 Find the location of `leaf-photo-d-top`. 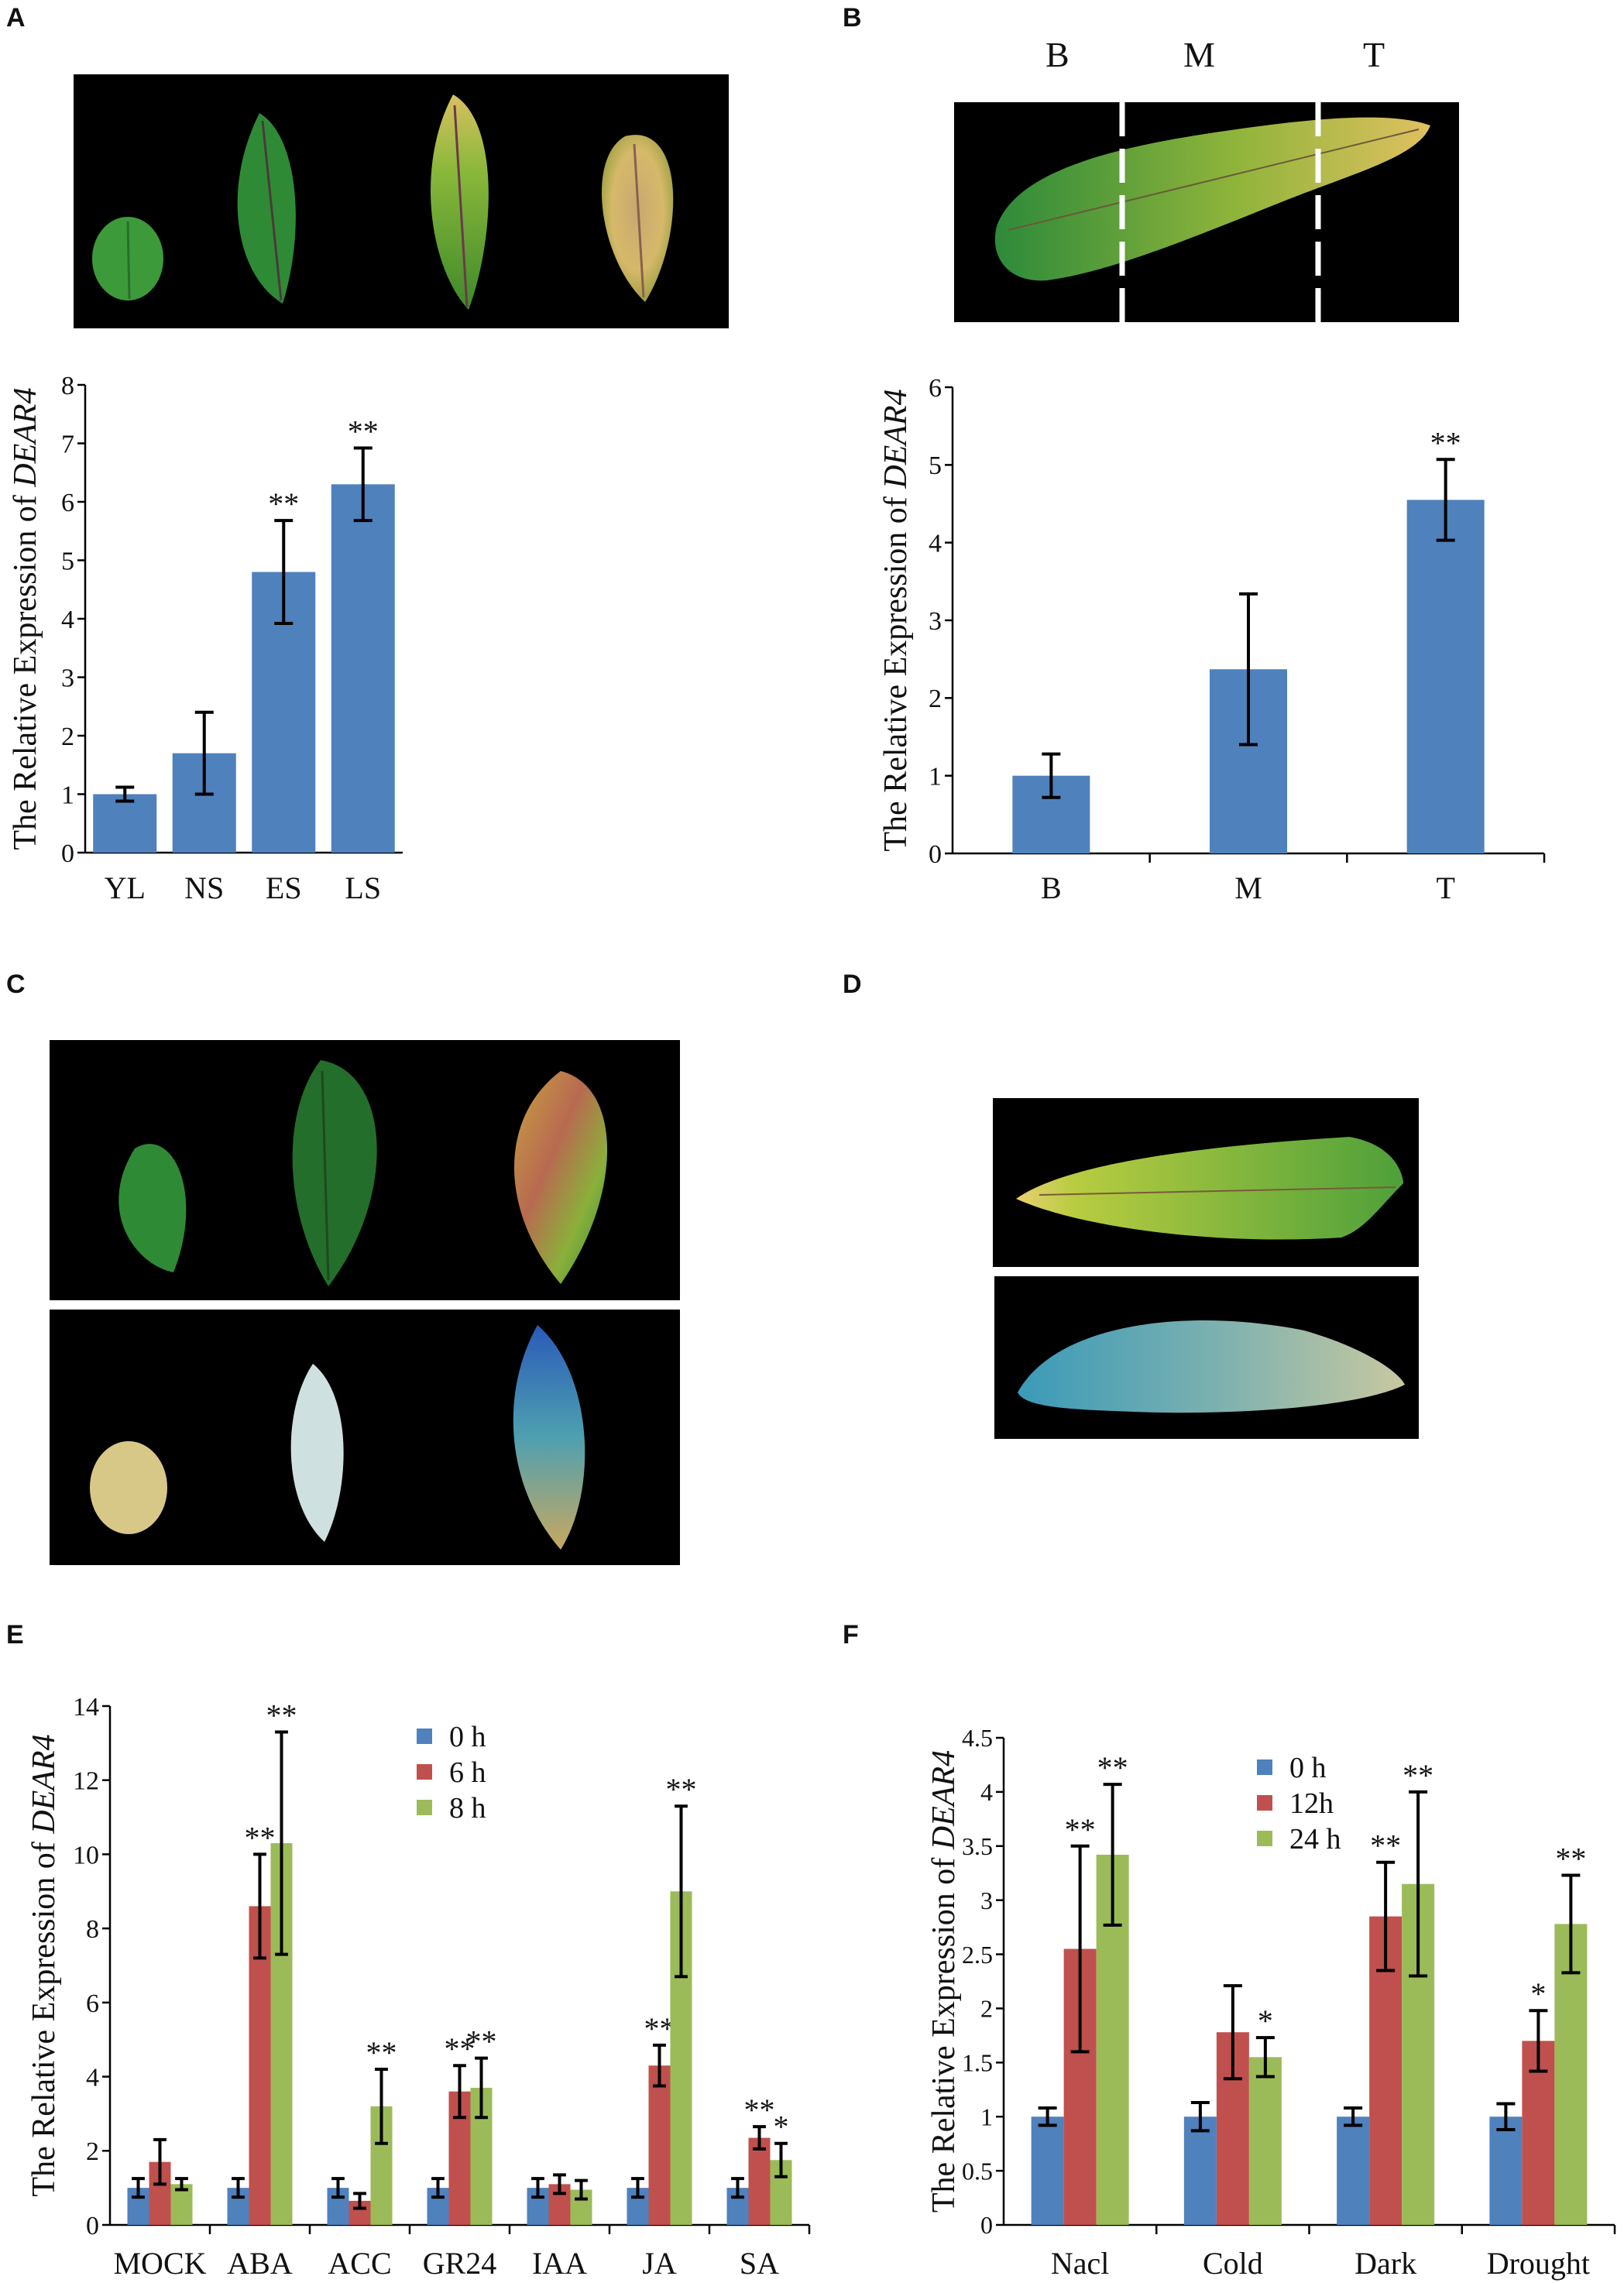

leaf-photo-d-top is located at coordinates (1206, 1182).